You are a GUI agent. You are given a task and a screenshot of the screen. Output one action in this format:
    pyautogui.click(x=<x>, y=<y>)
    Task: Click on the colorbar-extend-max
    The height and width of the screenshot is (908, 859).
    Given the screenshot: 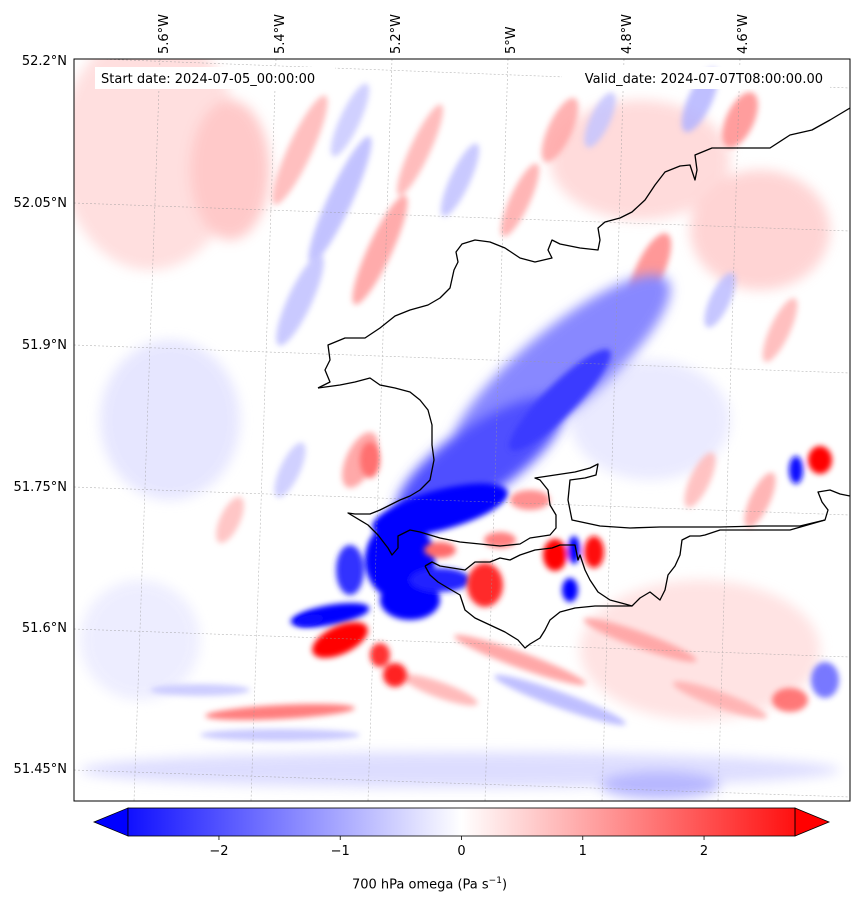 What is the action you would take?
    pyautogui.click(x=812, y=822)
    